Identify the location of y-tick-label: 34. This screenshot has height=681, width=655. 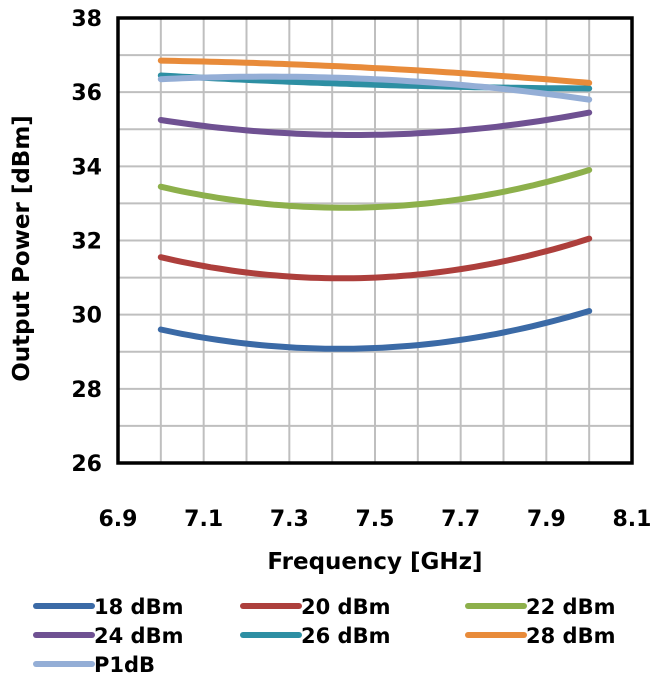
(86, 167).